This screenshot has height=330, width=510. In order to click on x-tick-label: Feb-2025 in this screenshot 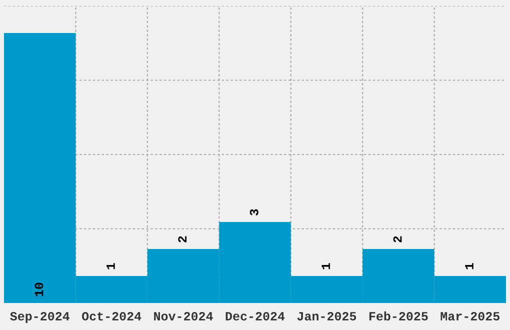, I will do `click(398, 316)`.